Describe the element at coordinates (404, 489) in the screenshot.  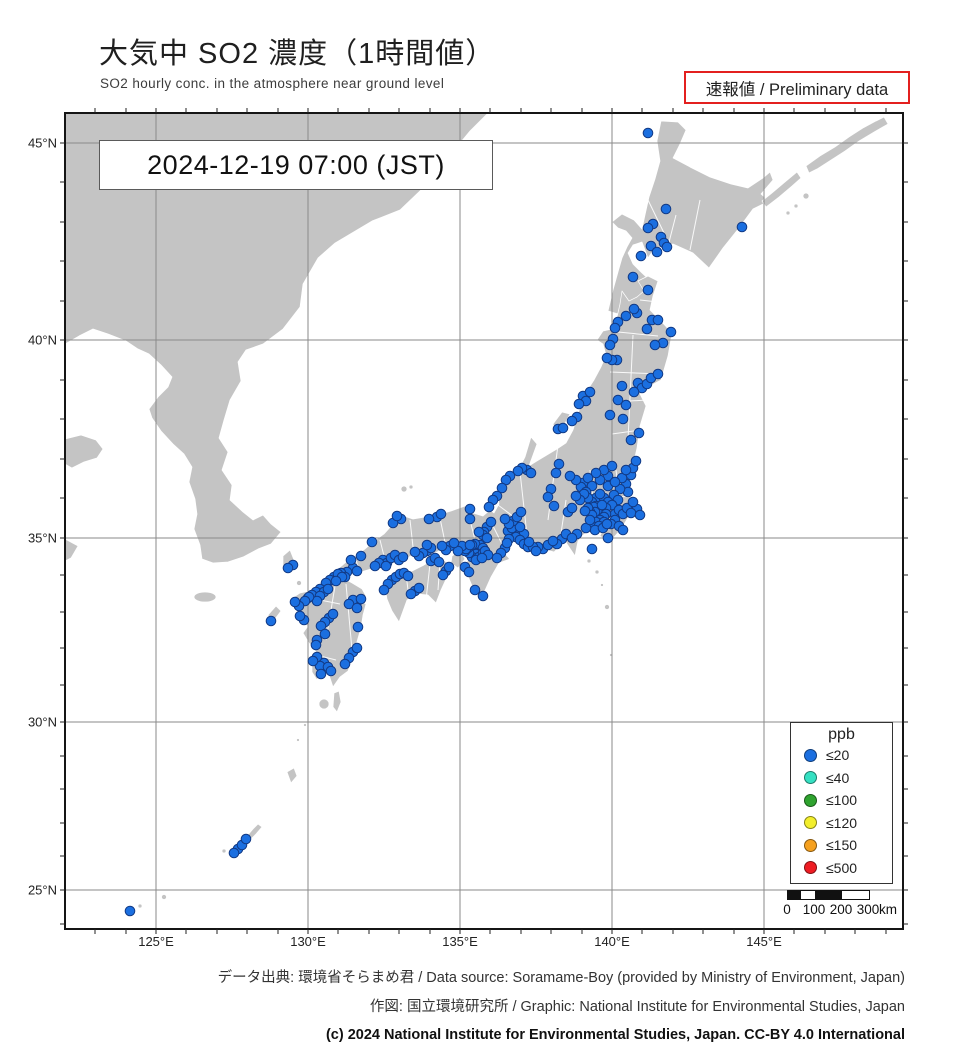
I see `land-oki` at that location.